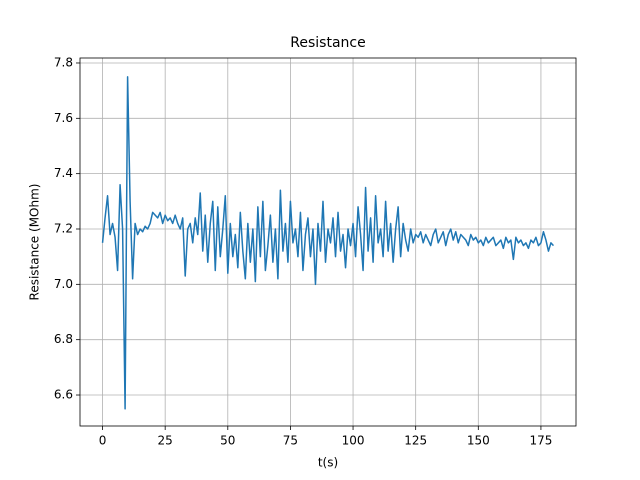 The width and height of the screenshot is (640, 480). What do you see at coordinates (103, 441) in the screenshot?
I see `x-tick-label: 0` at bounding box center [103, 441].